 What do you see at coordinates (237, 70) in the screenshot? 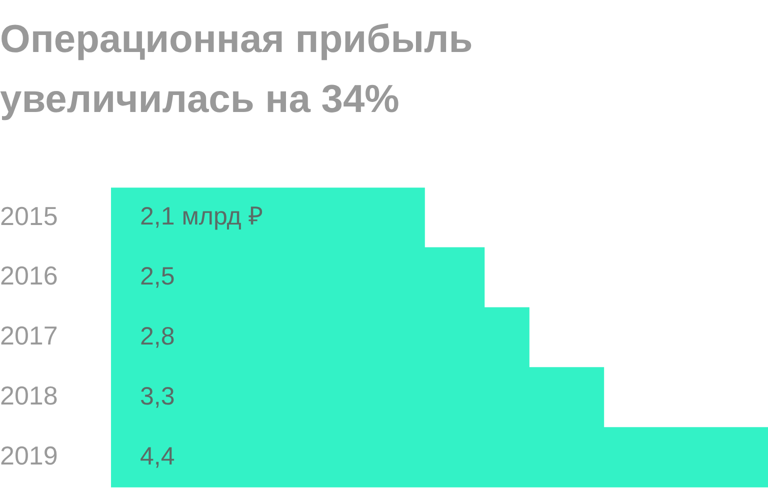
I see `chart-title: Операционная прибыль увеличилась на 34%` at bounding box center [237, 70].